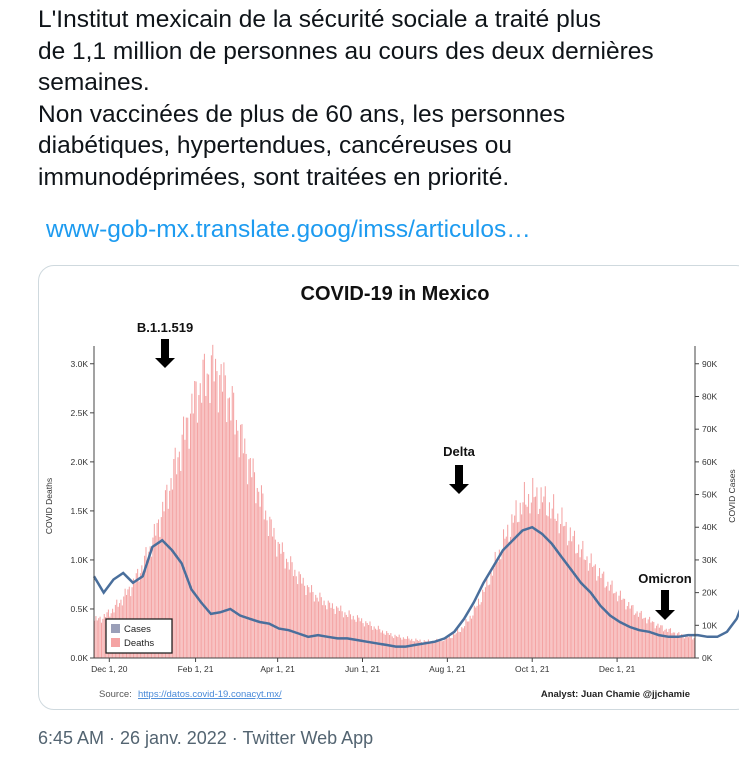 The height and width of the screenshot is (767, 739). I want to click on x-tick-label: Aug 1, 21, so click(447, 669).